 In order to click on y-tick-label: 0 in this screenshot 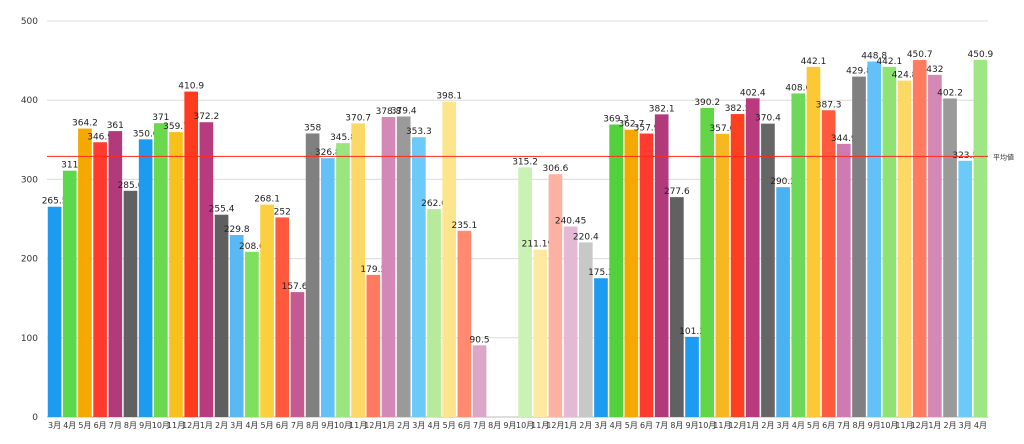, I will do `click(35, 418)`.